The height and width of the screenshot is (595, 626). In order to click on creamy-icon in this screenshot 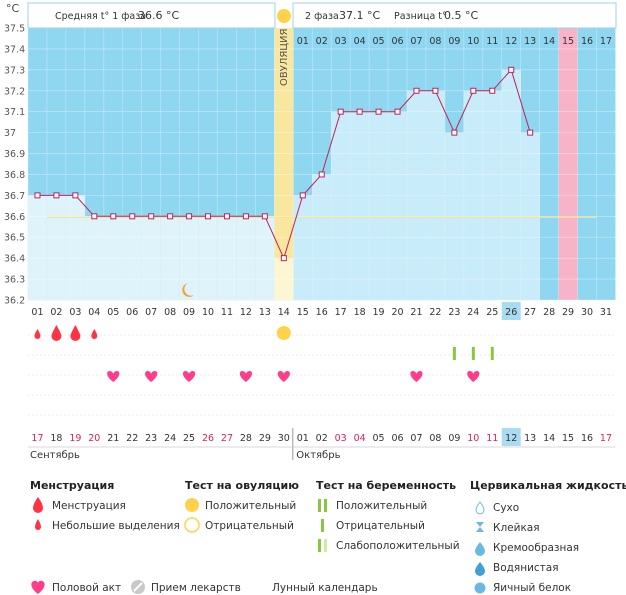, I will do `click(480, 549)`.